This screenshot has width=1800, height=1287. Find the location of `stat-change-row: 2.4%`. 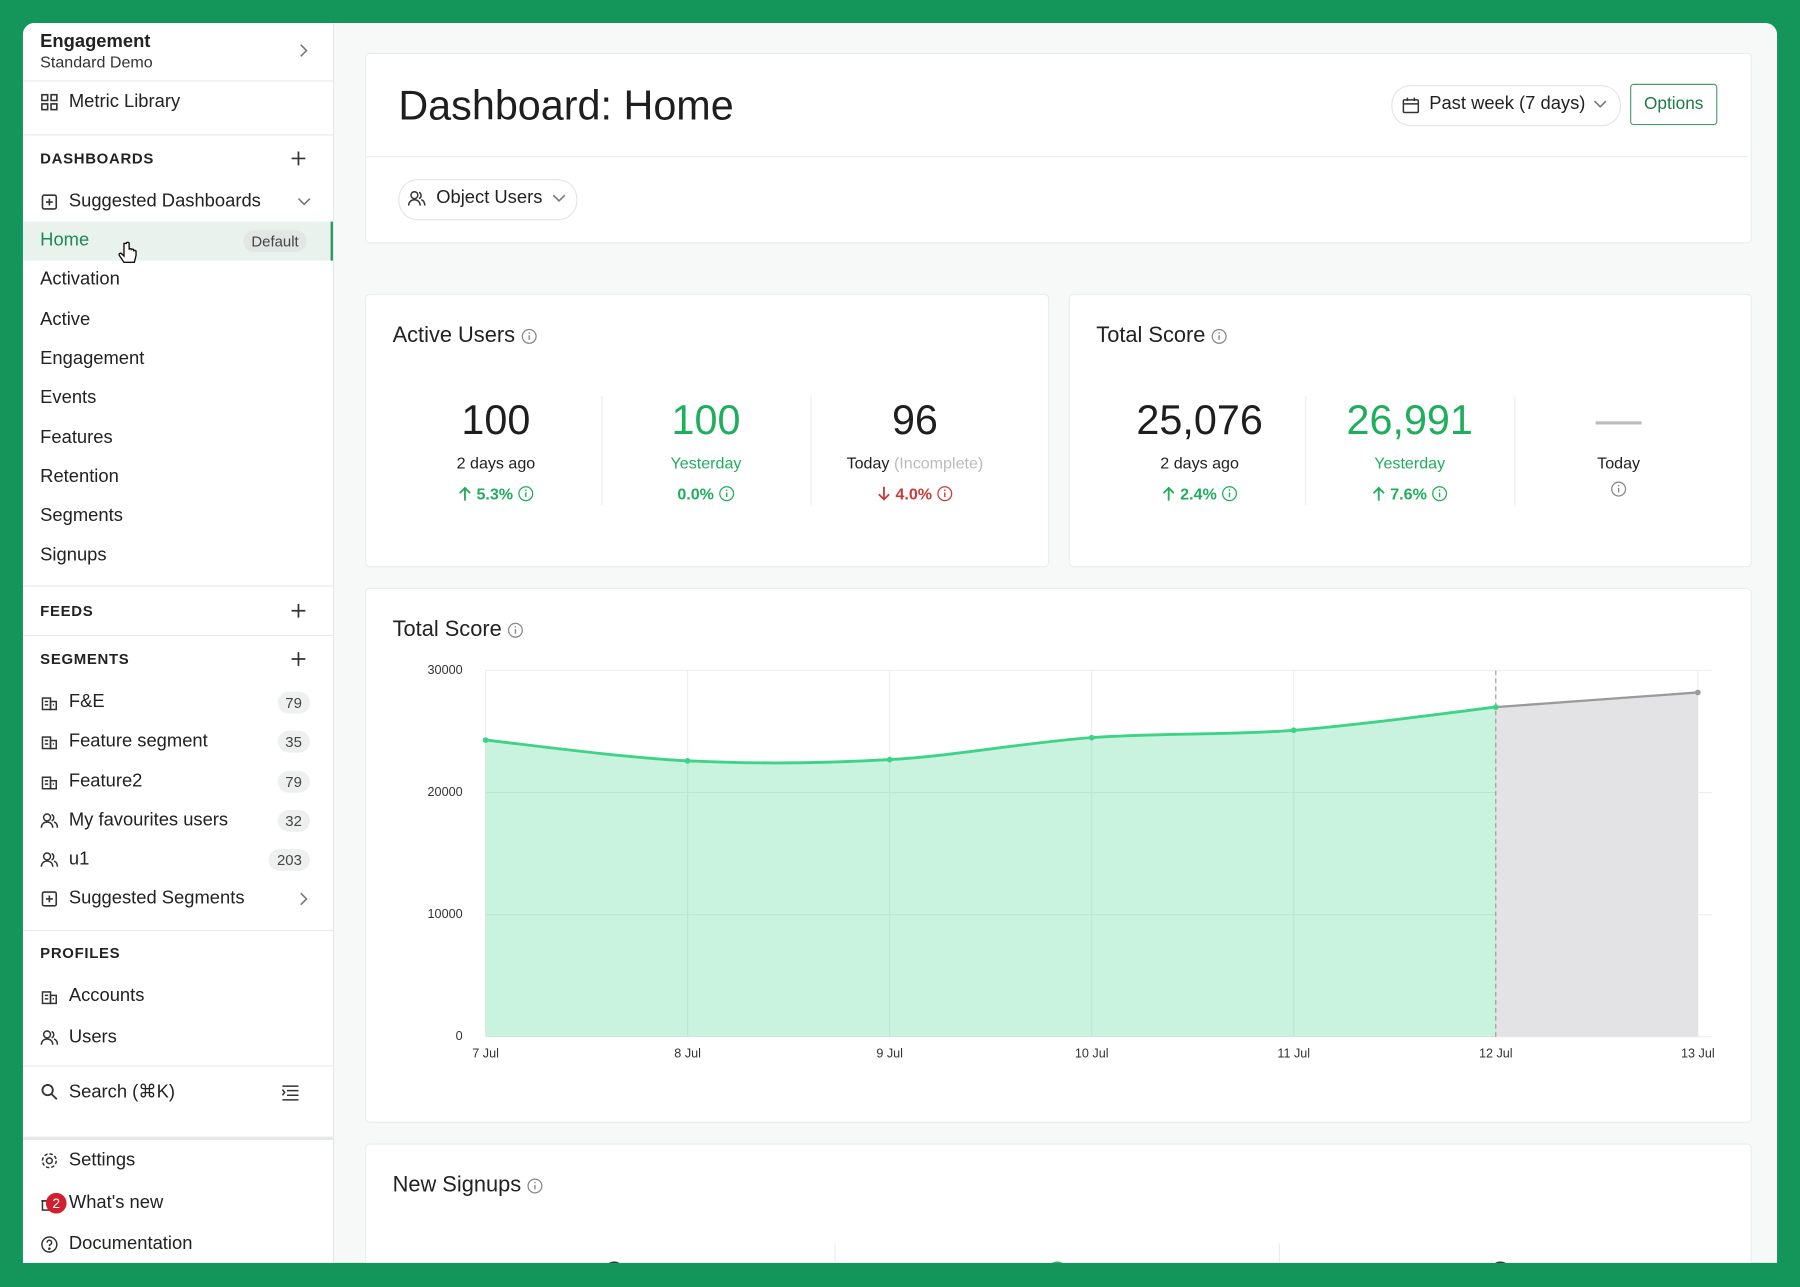

stat-change-row: 2.4% is located at coordinates (1200, 493).